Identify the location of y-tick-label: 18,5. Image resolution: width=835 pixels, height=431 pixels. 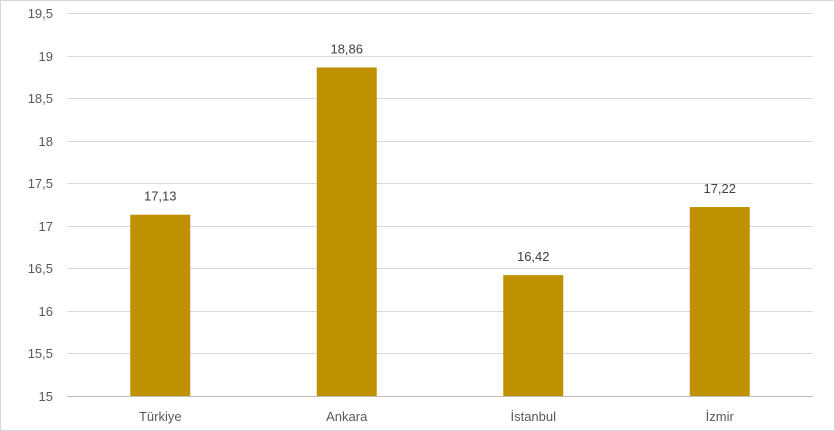
(40, 98).